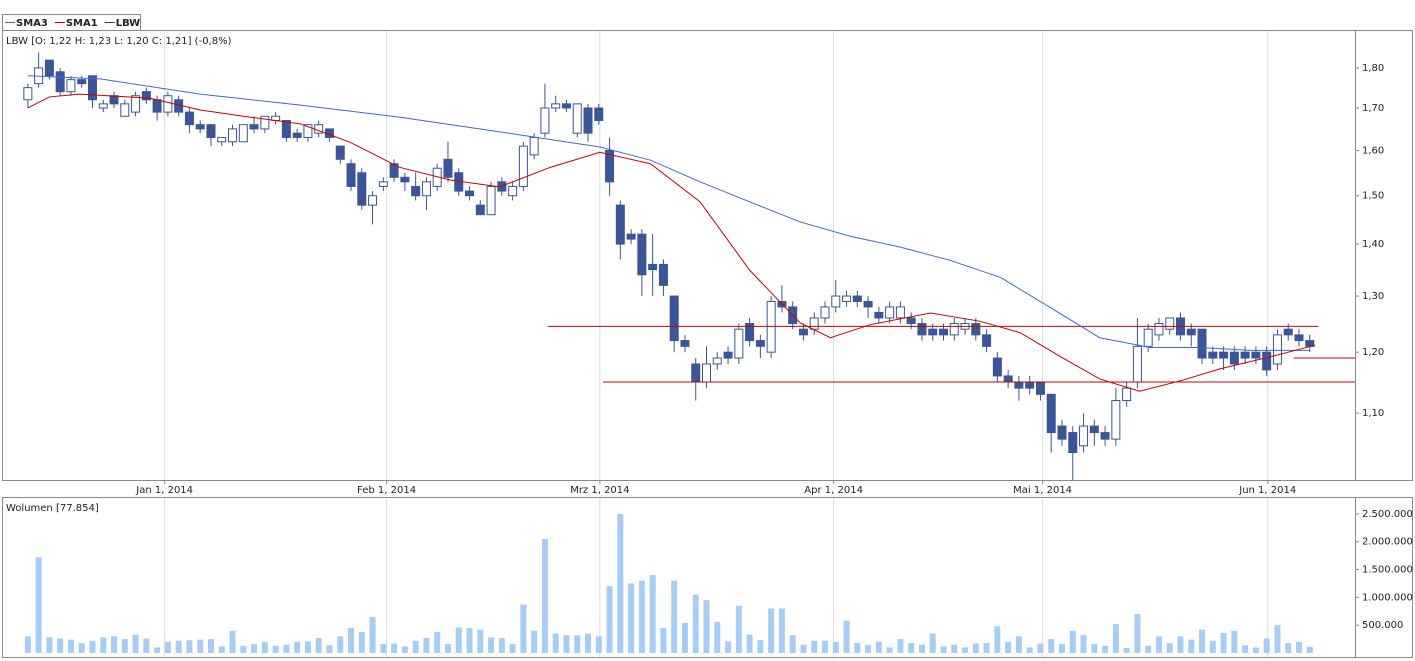 This screenshot has height=661, width=1415. I want to click on y-tick-label: 1,50, so click(1373, 196).